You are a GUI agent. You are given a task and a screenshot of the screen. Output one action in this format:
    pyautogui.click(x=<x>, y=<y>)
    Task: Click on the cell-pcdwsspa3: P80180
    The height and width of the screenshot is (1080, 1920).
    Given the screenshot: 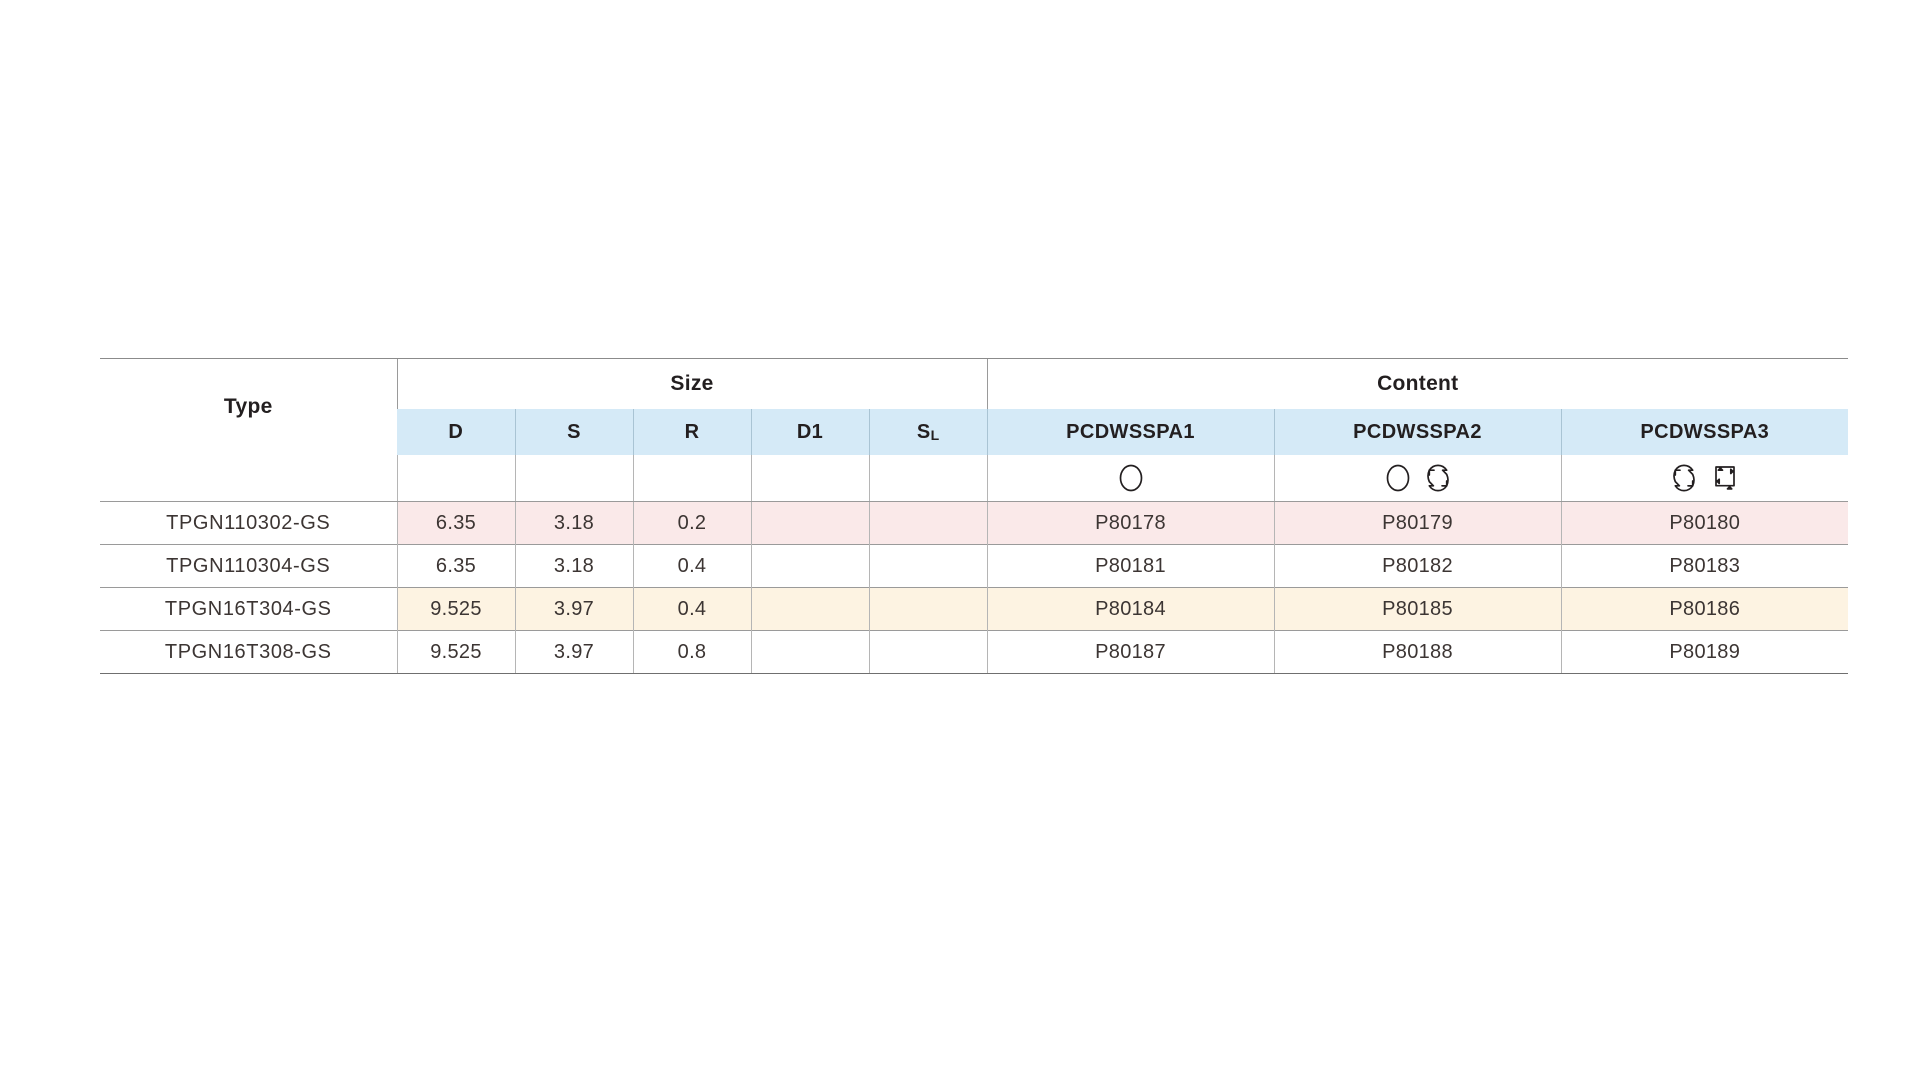 What is the action you would take?
    pyautogui.click(x=1704, y=523)
    